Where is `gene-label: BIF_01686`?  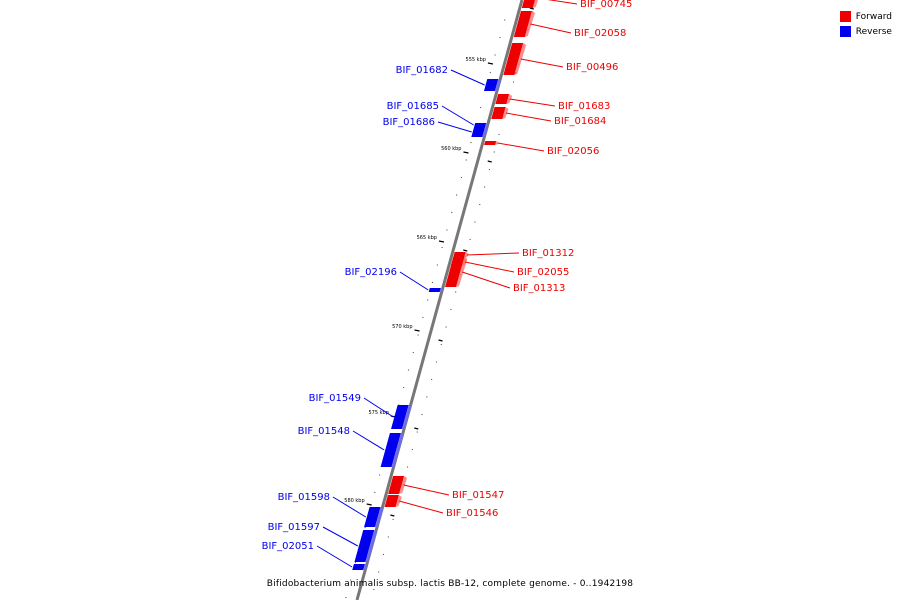 gene-label: BIF_01686 is located at coordinates (409, 122).